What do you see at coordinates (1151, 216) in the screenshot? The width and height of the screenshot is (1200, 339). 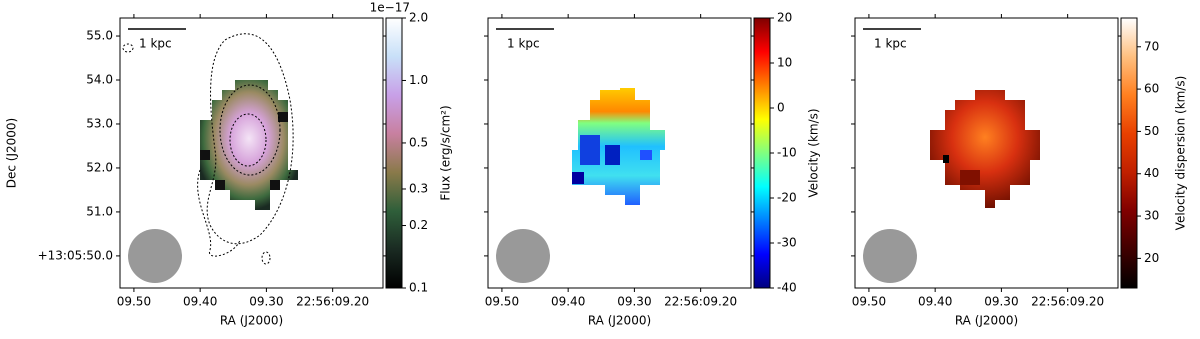 I see `colorbar-tick-label: 30` at bounding box center [1151, 216].